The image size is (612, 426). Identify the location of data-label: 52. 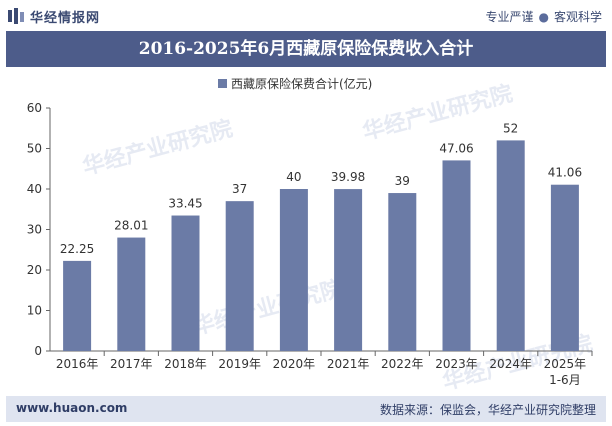
(510, 128).